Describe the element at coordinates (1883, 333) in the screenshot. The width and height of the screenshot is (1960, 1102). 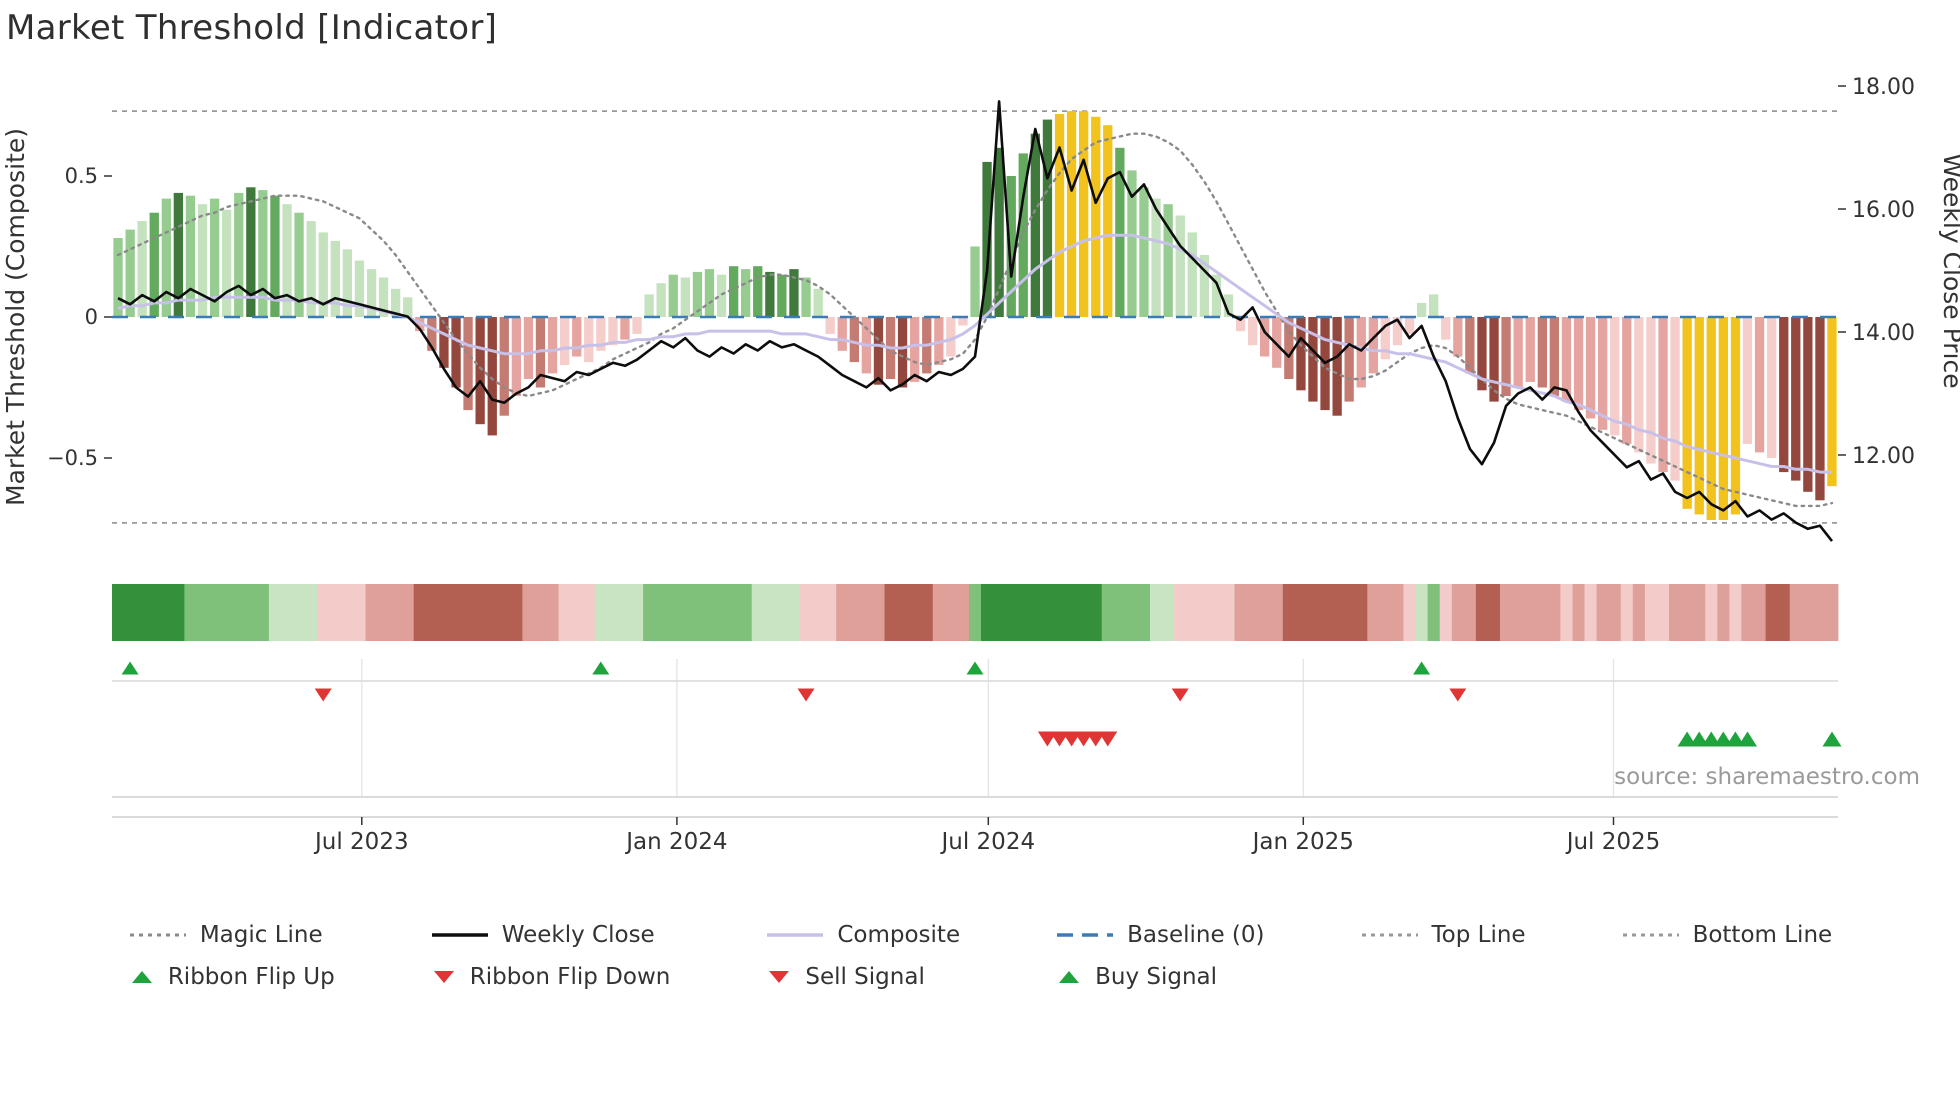
I see `right-axis-tick-label: 14.00` at that location.